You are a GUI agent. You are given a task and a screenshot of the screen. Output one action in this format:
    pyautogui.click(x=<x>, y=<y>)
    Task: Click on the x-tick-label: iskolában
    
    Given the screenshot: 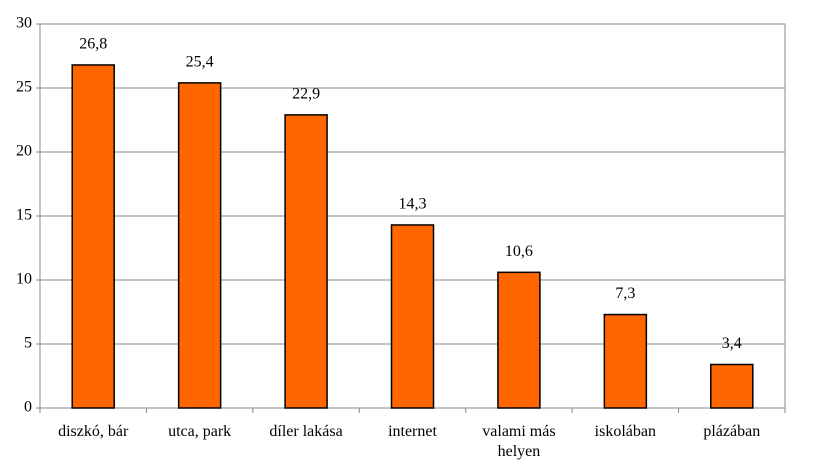 What is the action you would take?
    pyautogui.click(x=625, y=431)
    